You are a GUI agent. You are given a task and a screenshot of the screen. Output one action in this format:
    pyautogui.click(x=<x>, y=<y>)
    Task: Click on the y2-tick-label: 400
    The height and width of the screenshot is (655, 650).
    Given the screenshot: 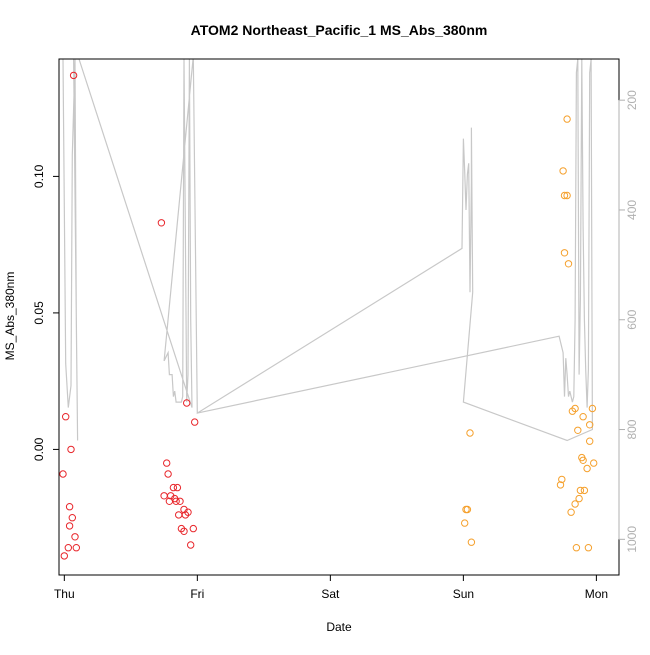 What is the action you would take?
    pyautogui.click(x=632, y=210)
    